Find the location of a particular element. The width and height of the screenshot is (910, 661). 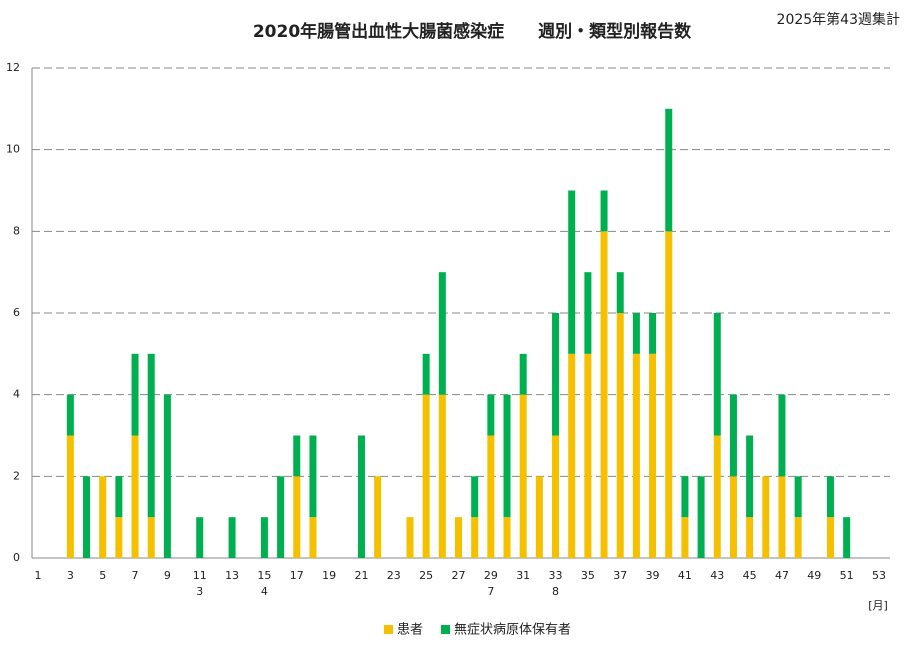

x-tick-label: 7 is located at coordinates (135, 575).